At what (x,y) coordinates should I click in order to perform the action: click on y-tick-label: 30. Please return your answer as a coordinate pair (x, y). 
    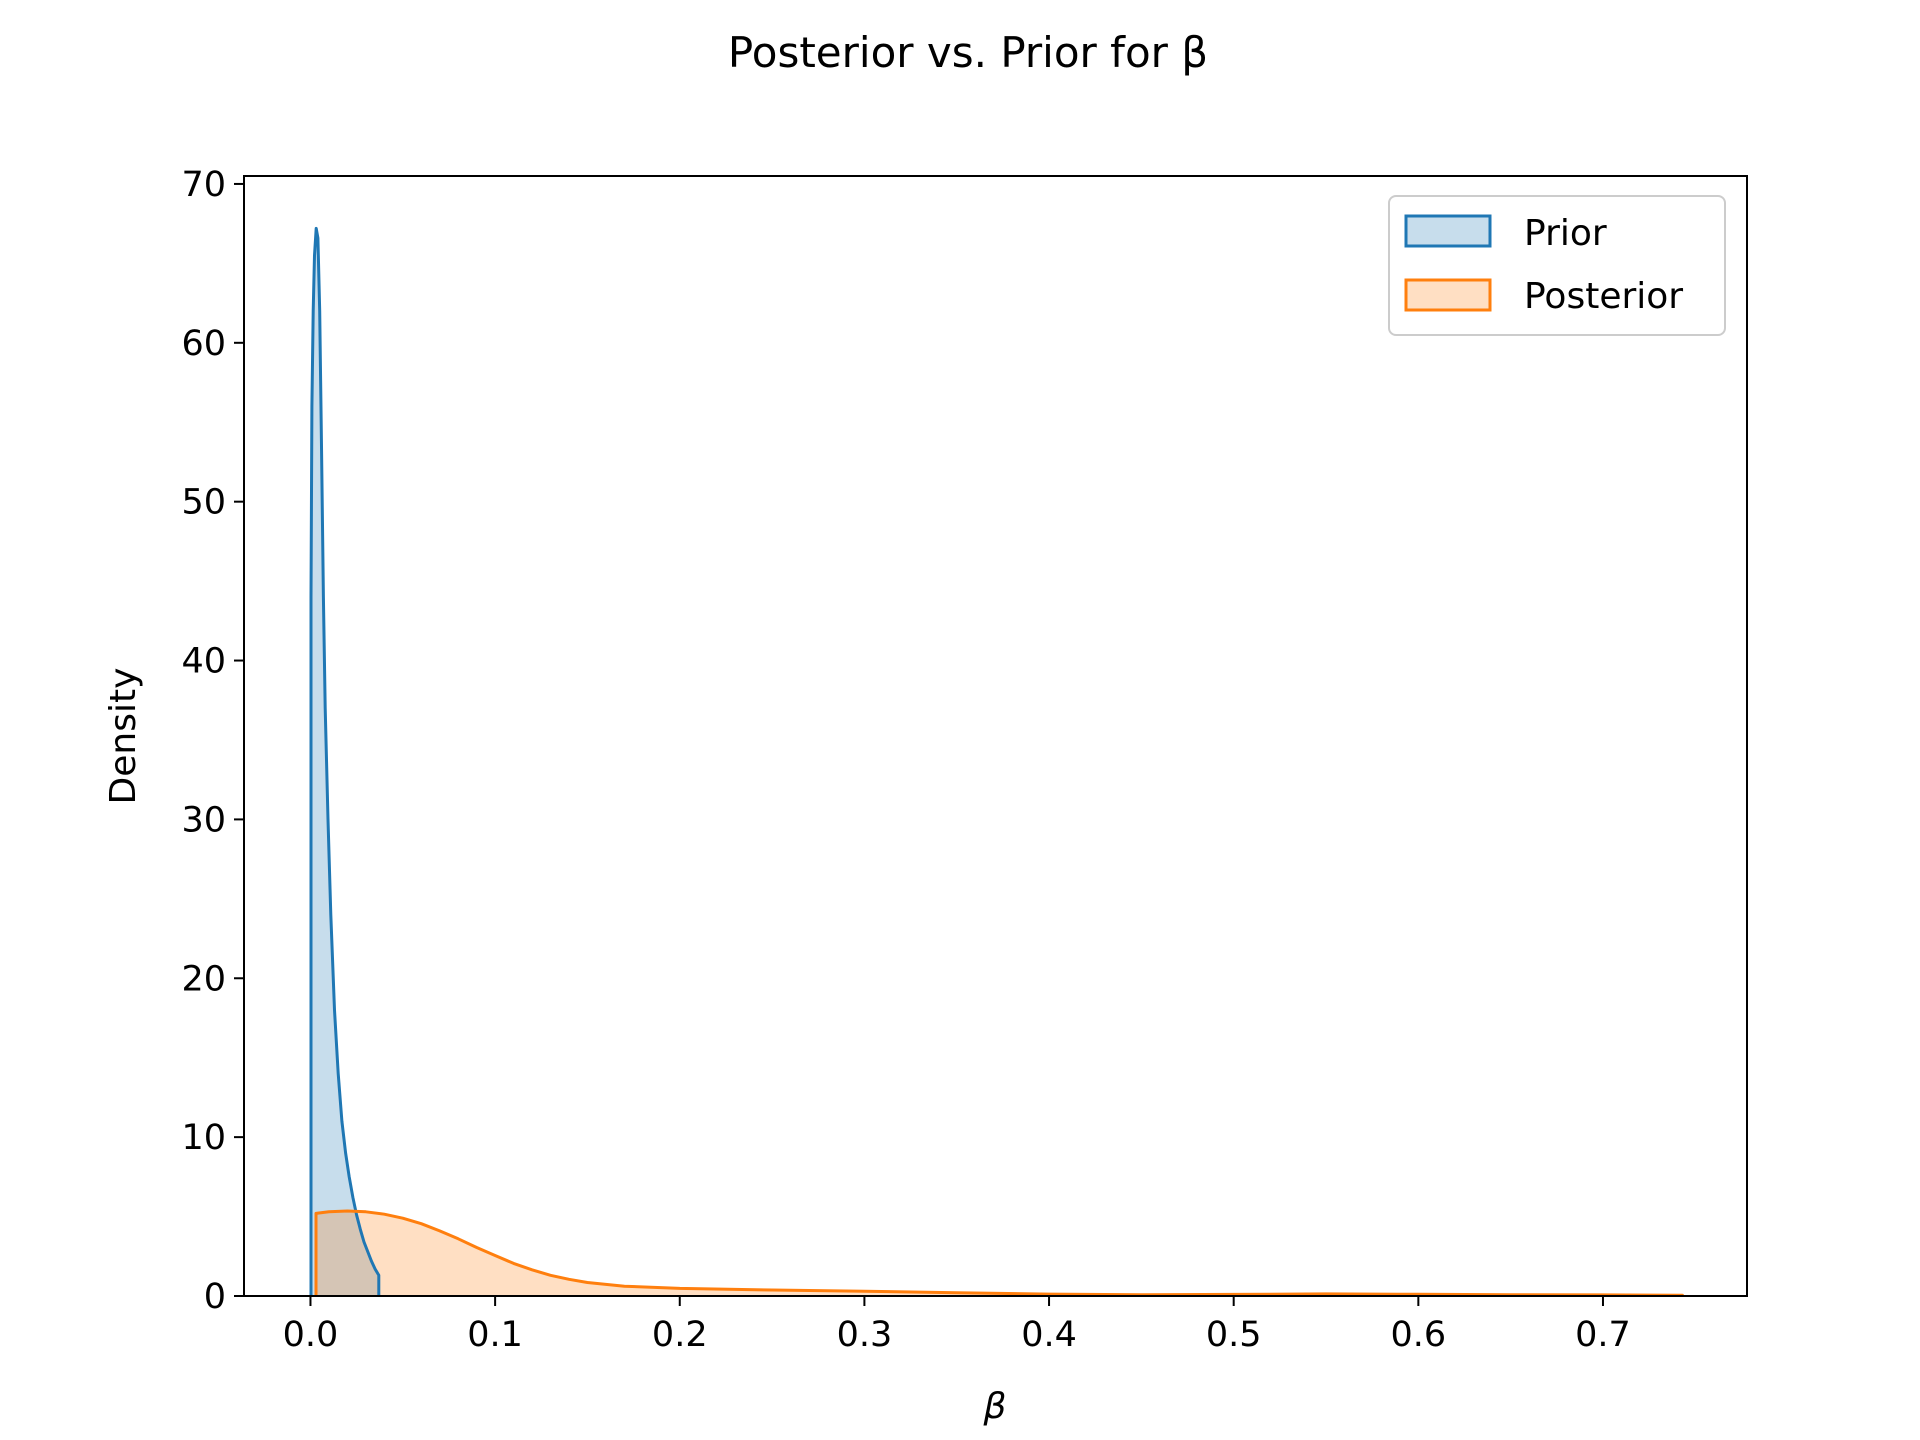
    Looking at the image, I should click on (203, 820).